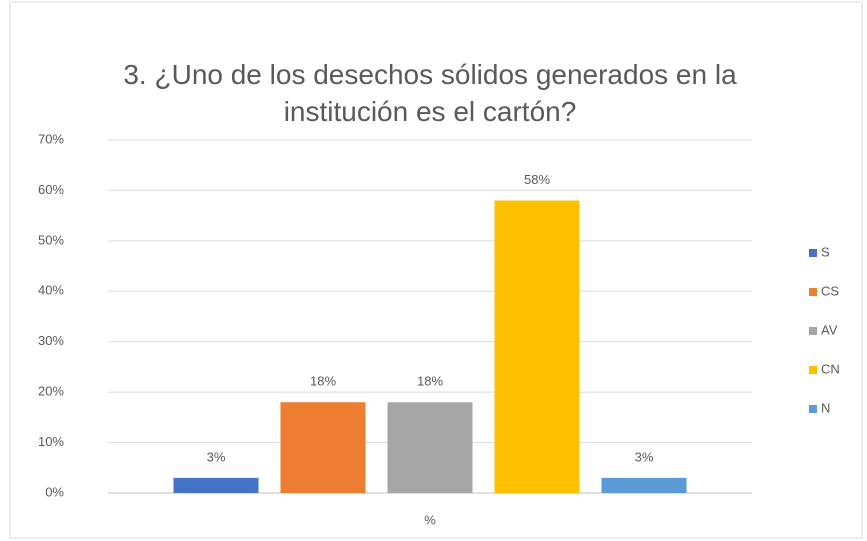  What do you see at coordinates (51, 138) in the screenshot?
I see `y-tick-label: 70%` at bounding box center [51, 138].